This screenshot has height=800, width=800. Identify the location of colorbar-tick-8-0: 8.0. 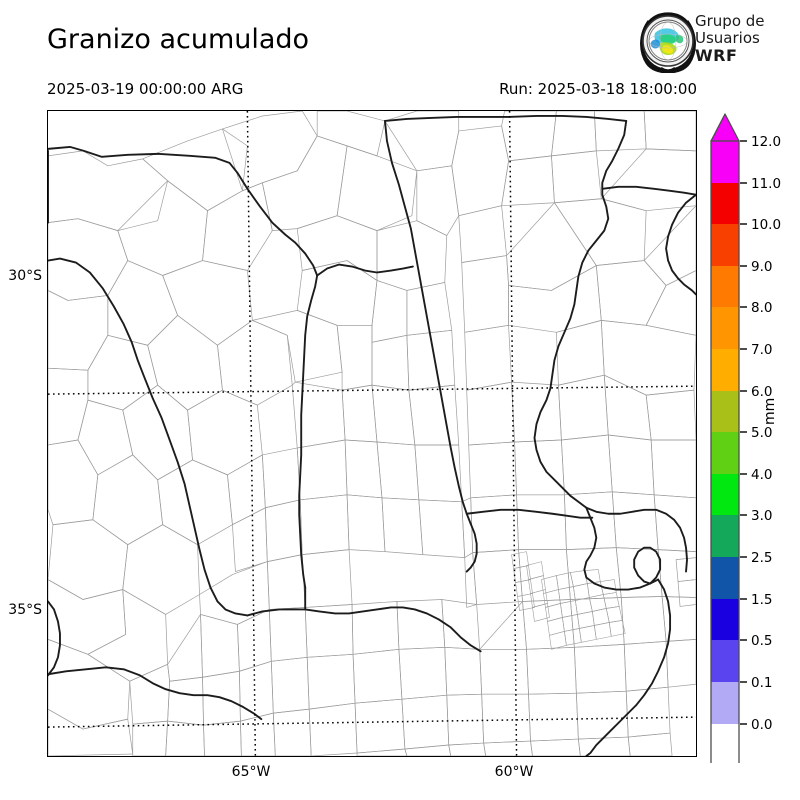
(756, 308).